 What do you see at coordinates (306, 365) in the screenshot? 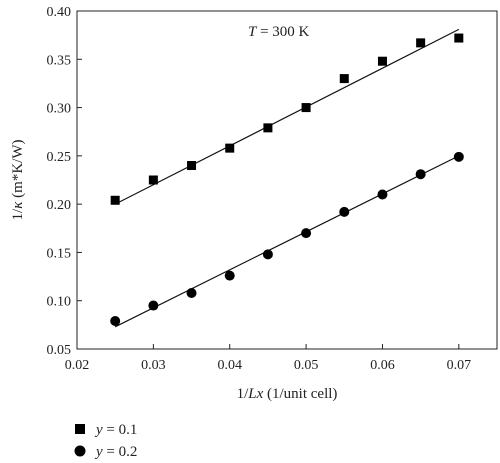
I see `x-tick-label: 0.05` at bounding box center [306, 365].